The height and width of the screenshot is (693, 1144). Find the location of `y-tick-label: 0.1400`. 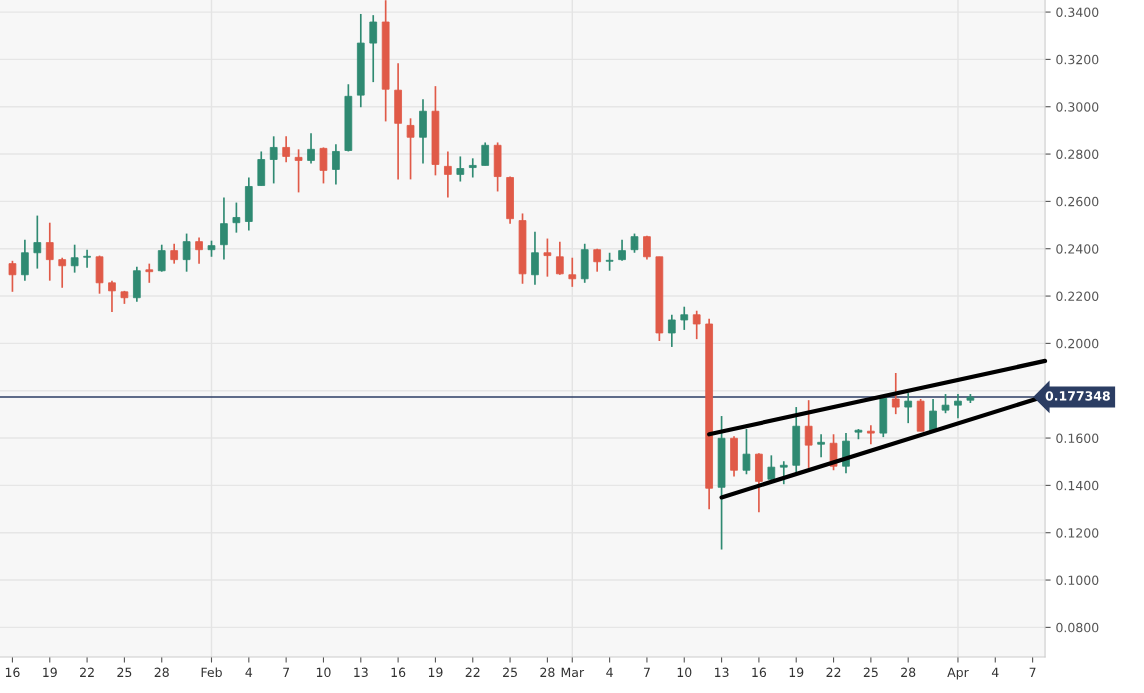

y-tick-label: 0.1400 is located at coordinates (1077, 485).